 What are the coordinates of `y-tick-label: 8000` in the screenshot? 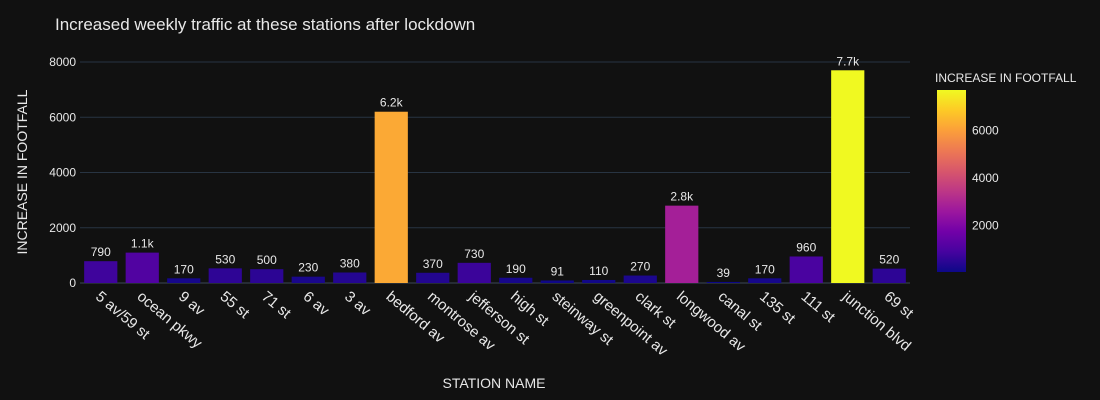 It's located at (62, 62).